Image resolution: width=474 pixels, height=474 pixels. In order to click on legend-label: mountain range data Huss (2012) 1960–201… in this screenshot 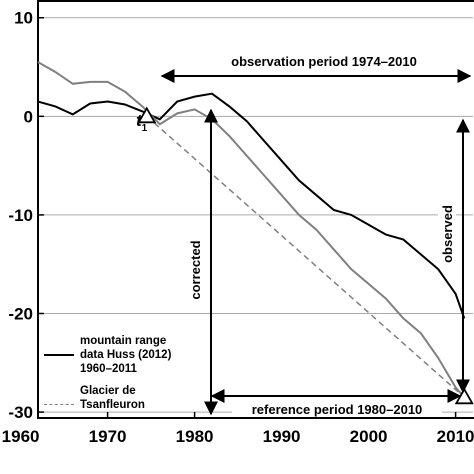, I will do `click(126, 355)`.